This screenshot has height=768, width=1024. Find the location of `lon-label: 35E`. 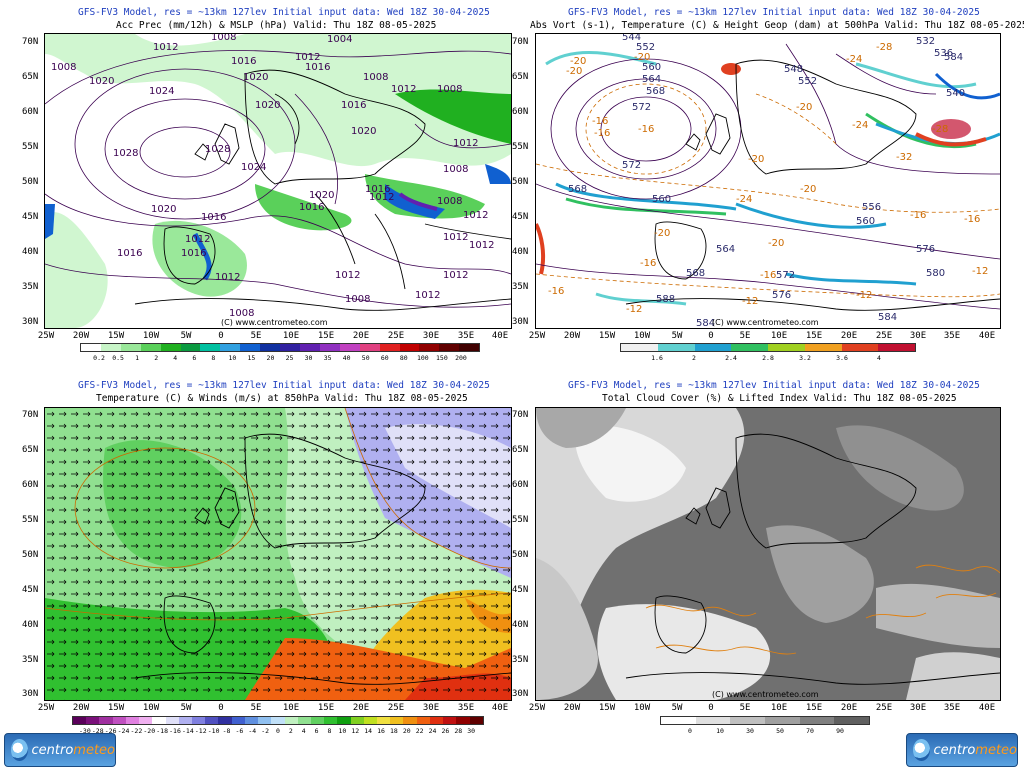

lon-label: 35E is located at coordinates (466, 336).